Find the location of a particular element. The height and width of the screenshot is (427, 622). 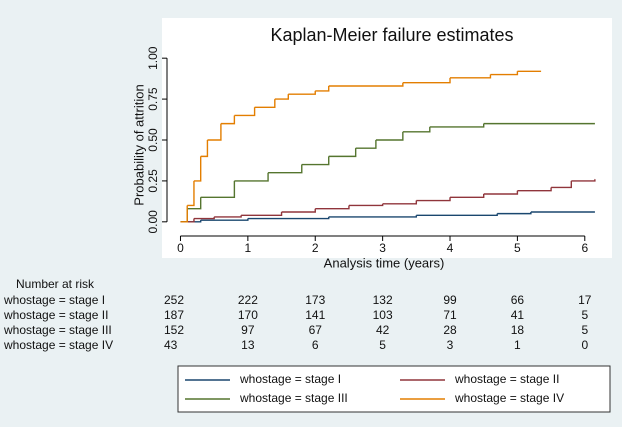

risk-count: 43 is located at coordinates (171, 345).